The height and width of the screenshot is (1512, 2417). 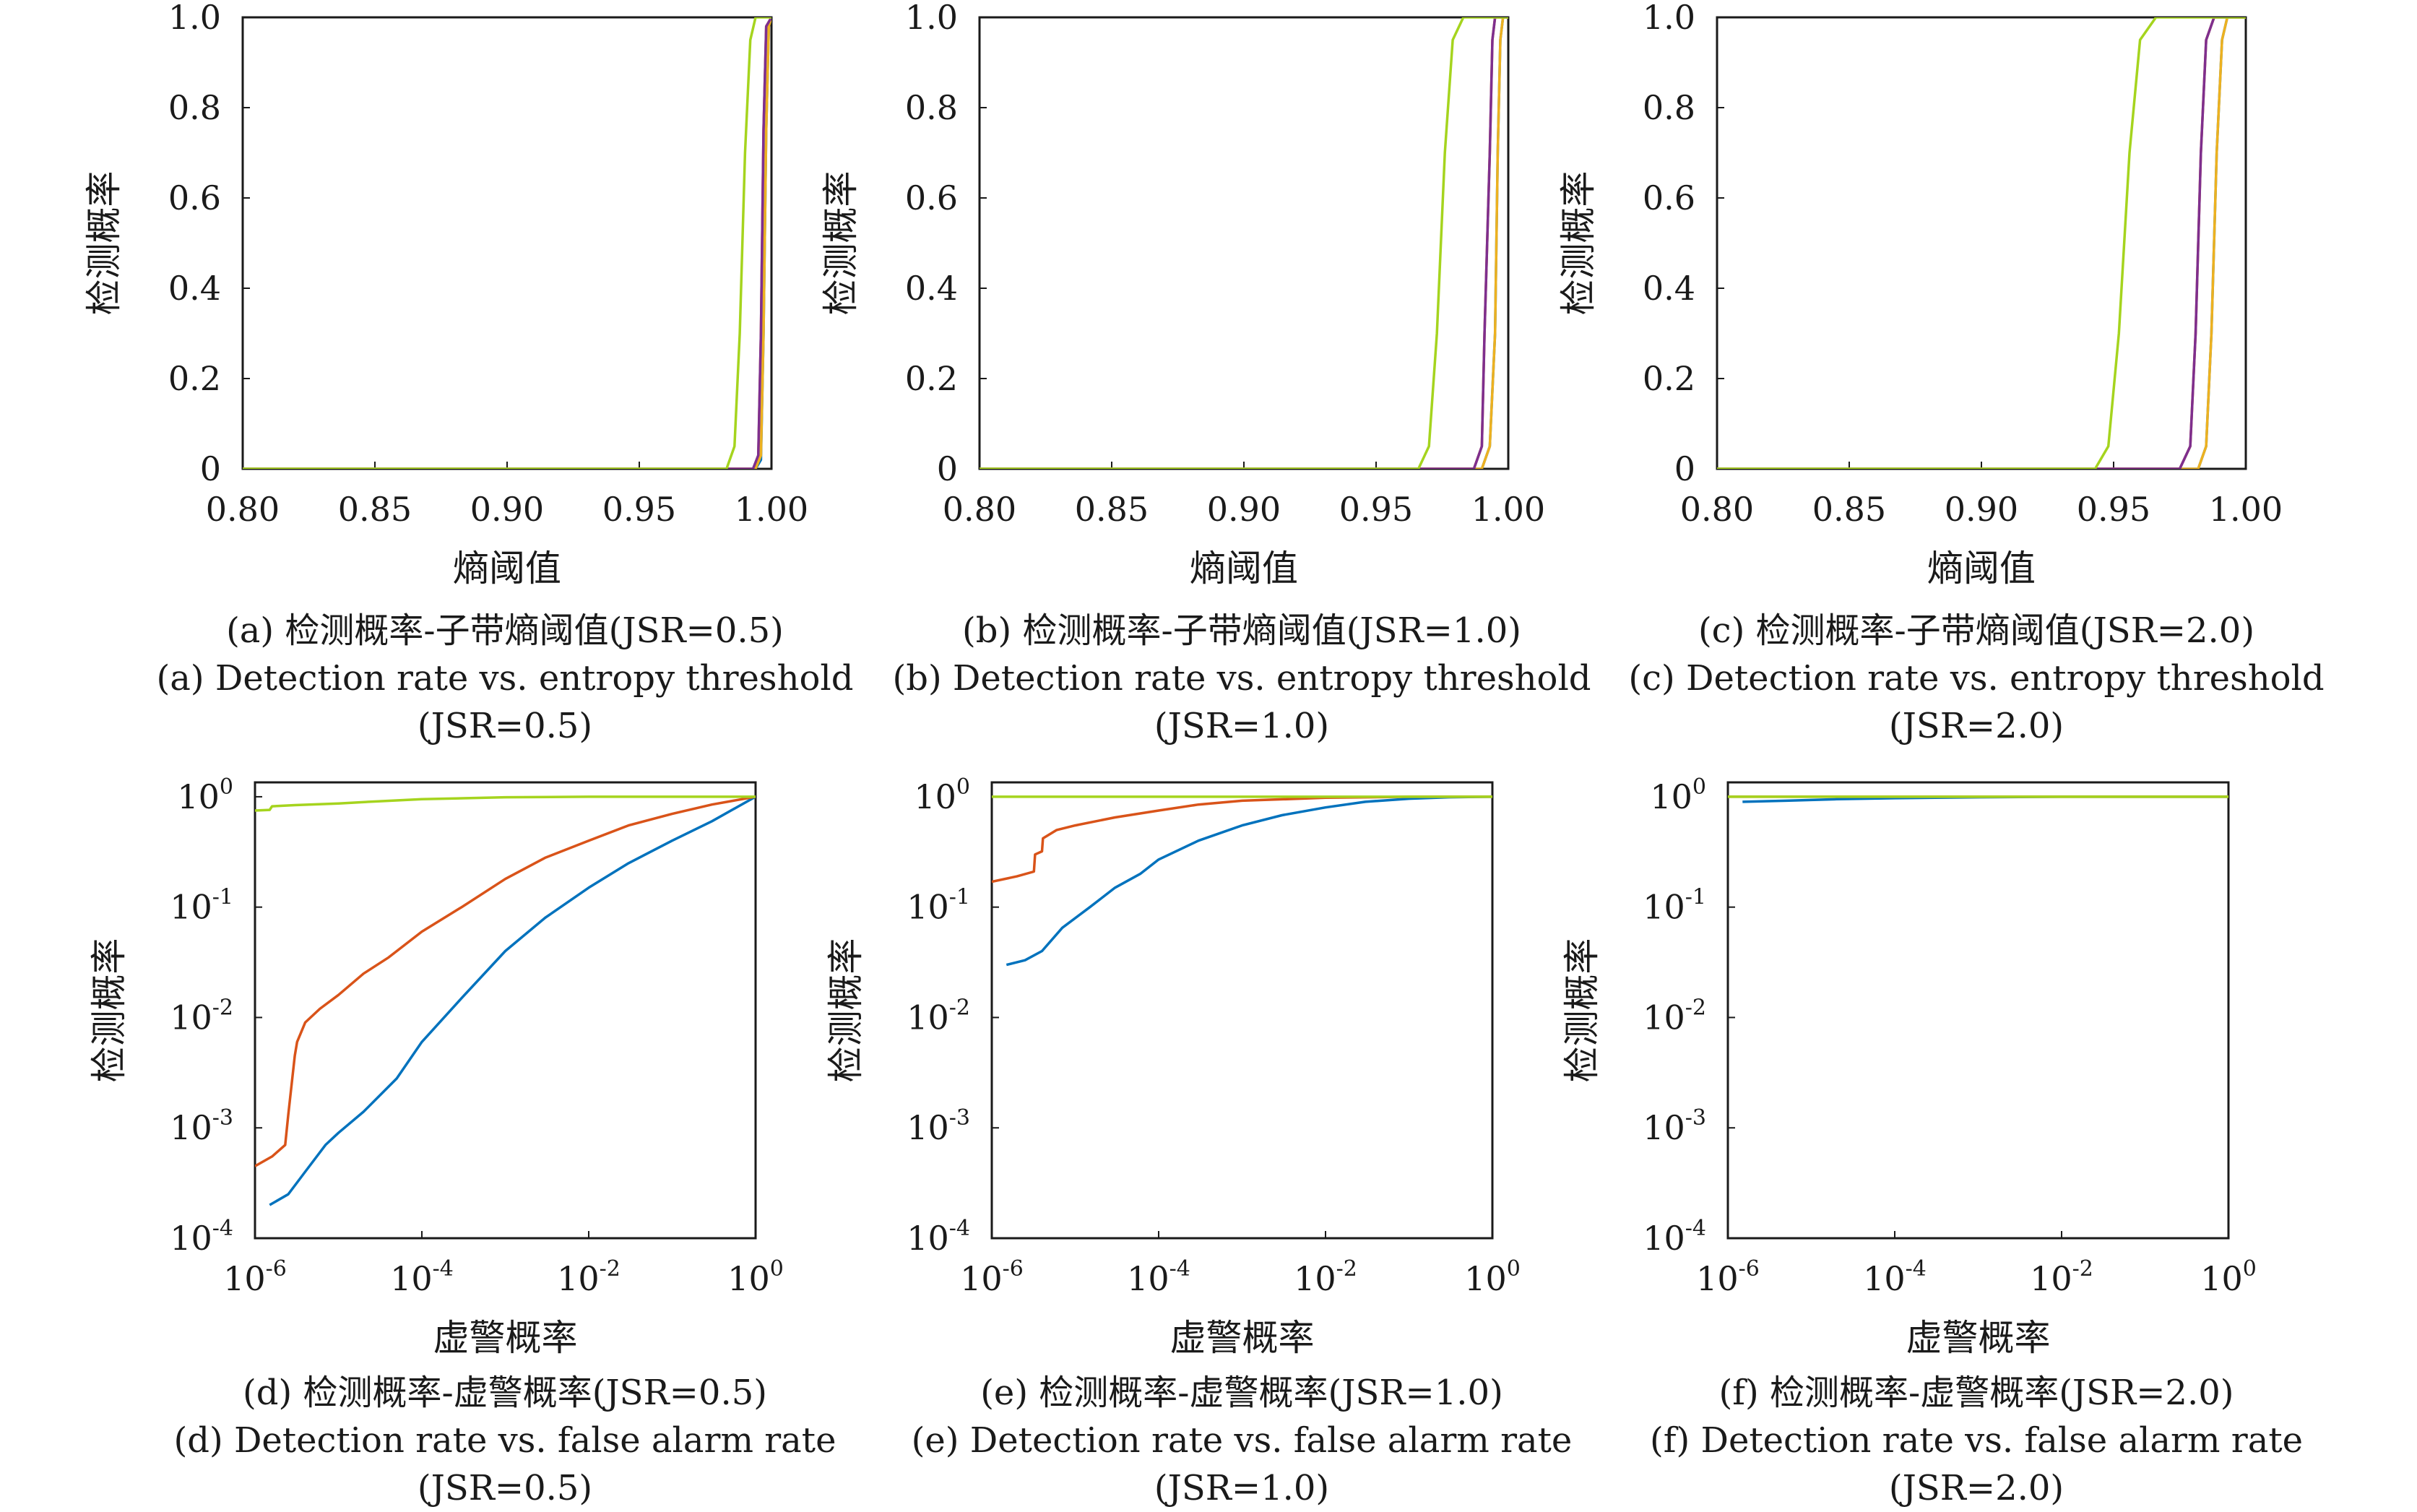 What do you see at coordinates (1241, 1393) in the screenshot?
I see `caption-cn: (e) 检测概率-虚警概率(JSR=1.0)` at bounding box center [1241, 1393].